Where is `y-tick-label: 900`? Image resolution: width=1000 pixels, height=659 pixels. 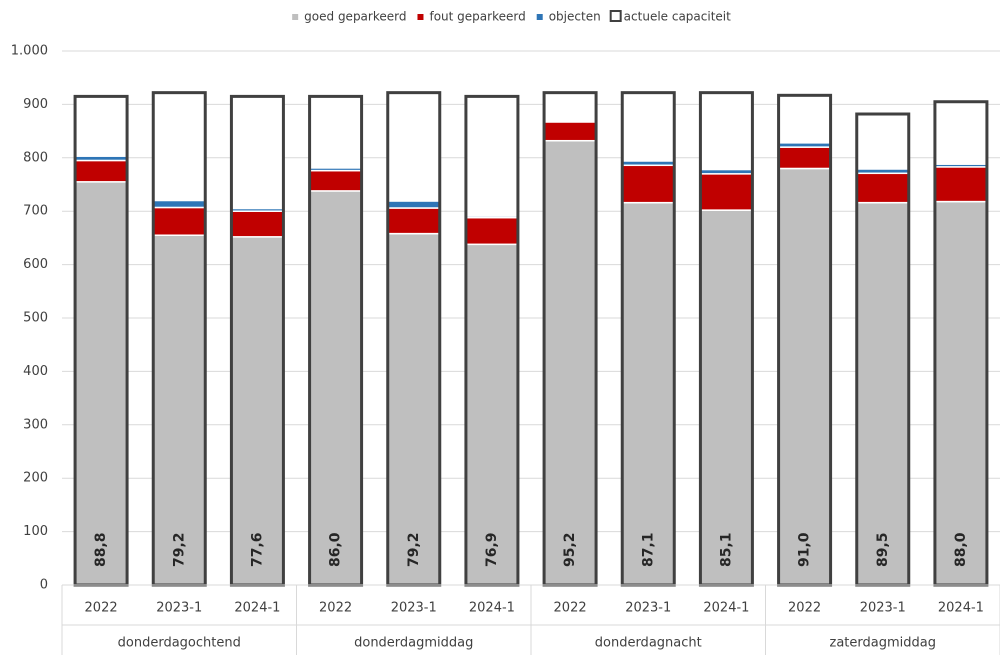 y-tick-label: 900 is located at coordinates (35, 104).